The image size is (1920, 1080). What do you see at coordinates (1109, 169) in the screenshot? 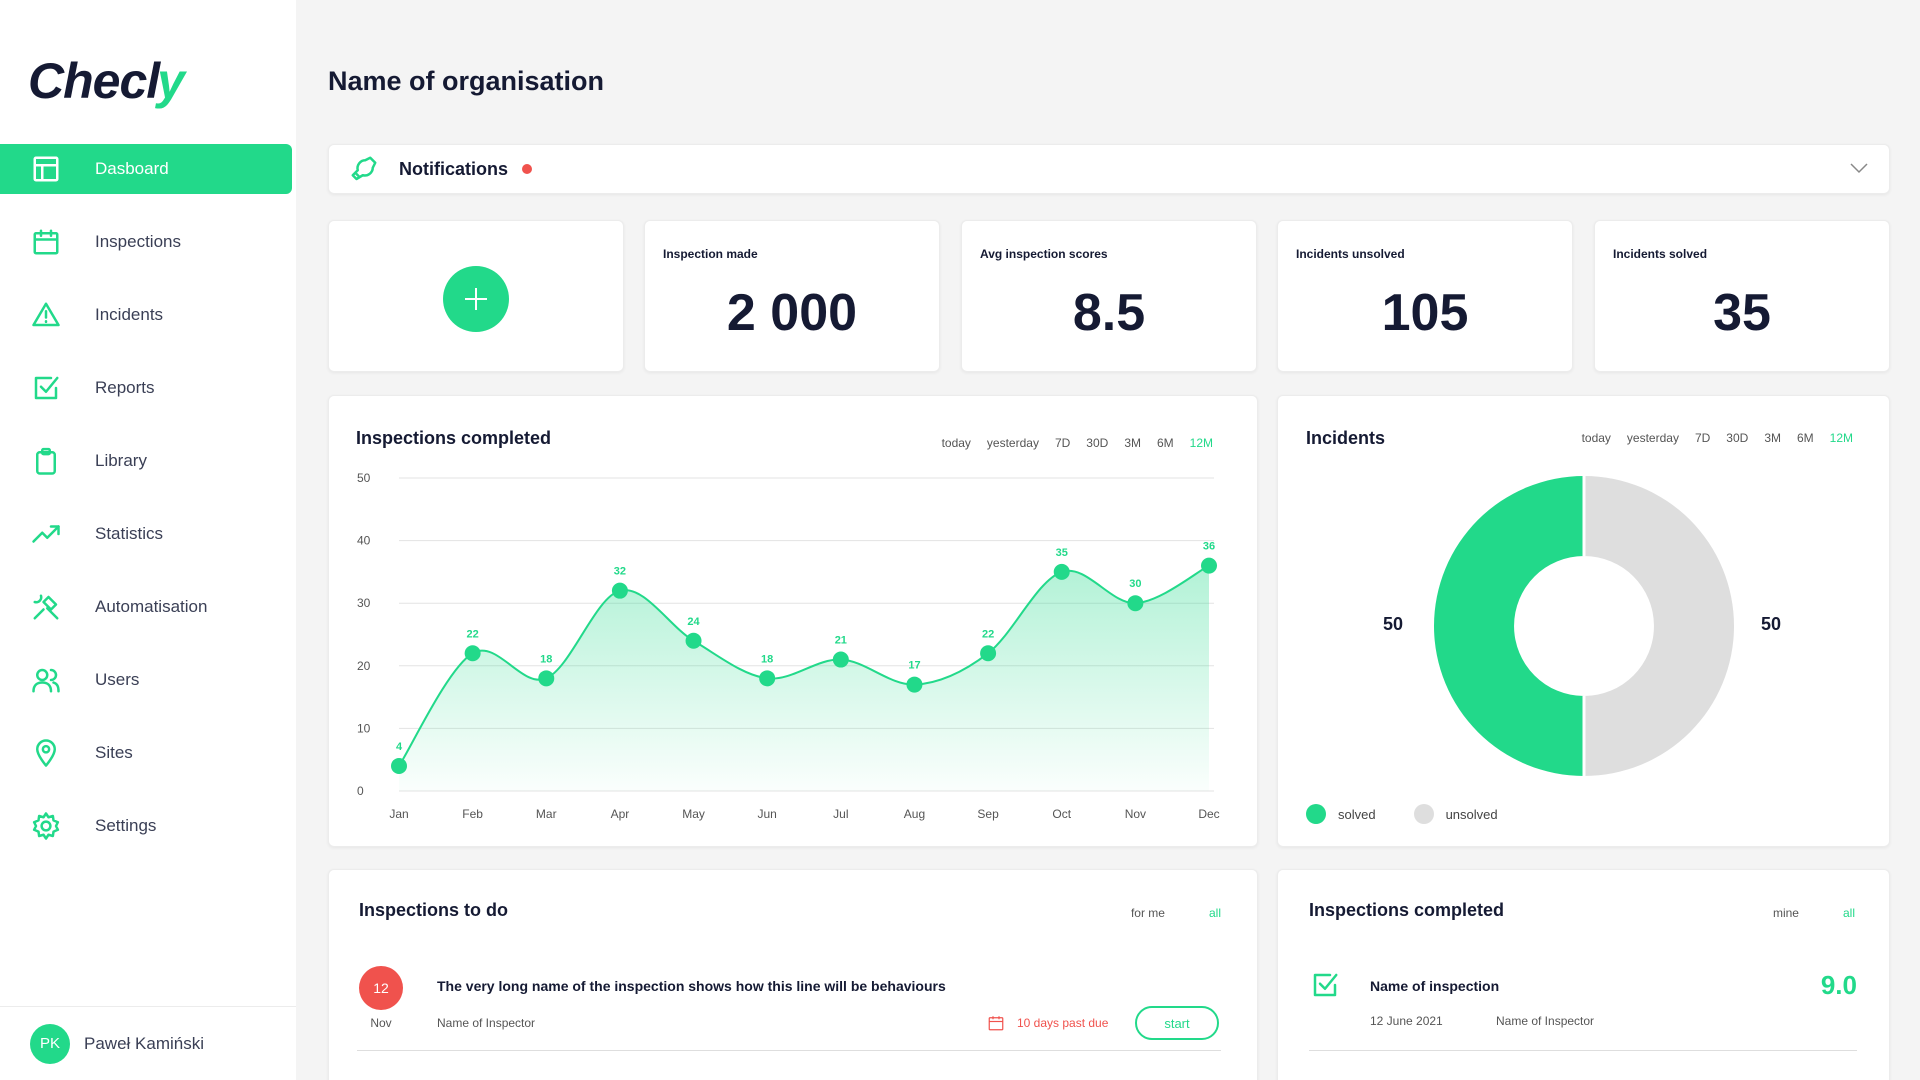
I see `notifications-bar: Notifications` at bounding box center [1109, 169].